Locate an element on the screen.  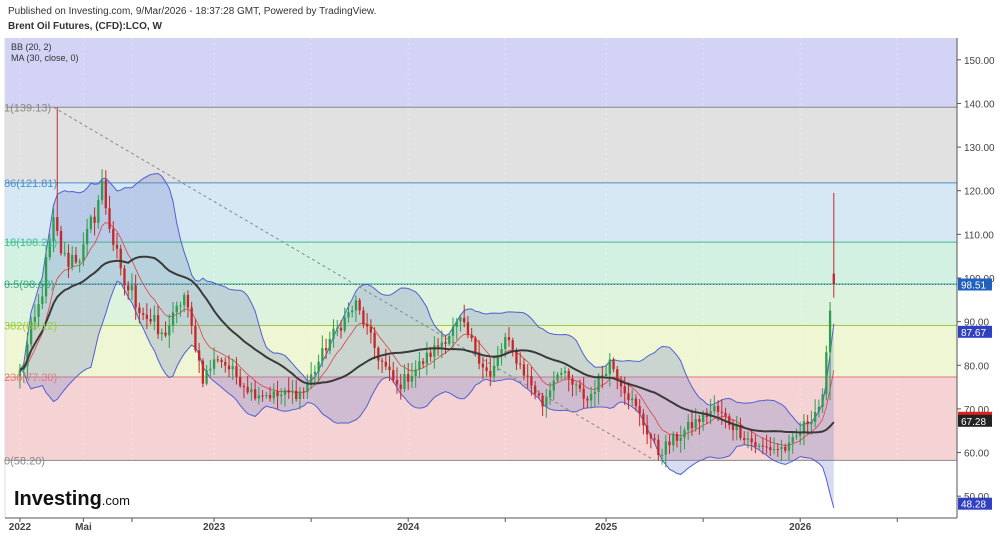
y-tick-label: 120.00 is located at coordinates (979, 192).